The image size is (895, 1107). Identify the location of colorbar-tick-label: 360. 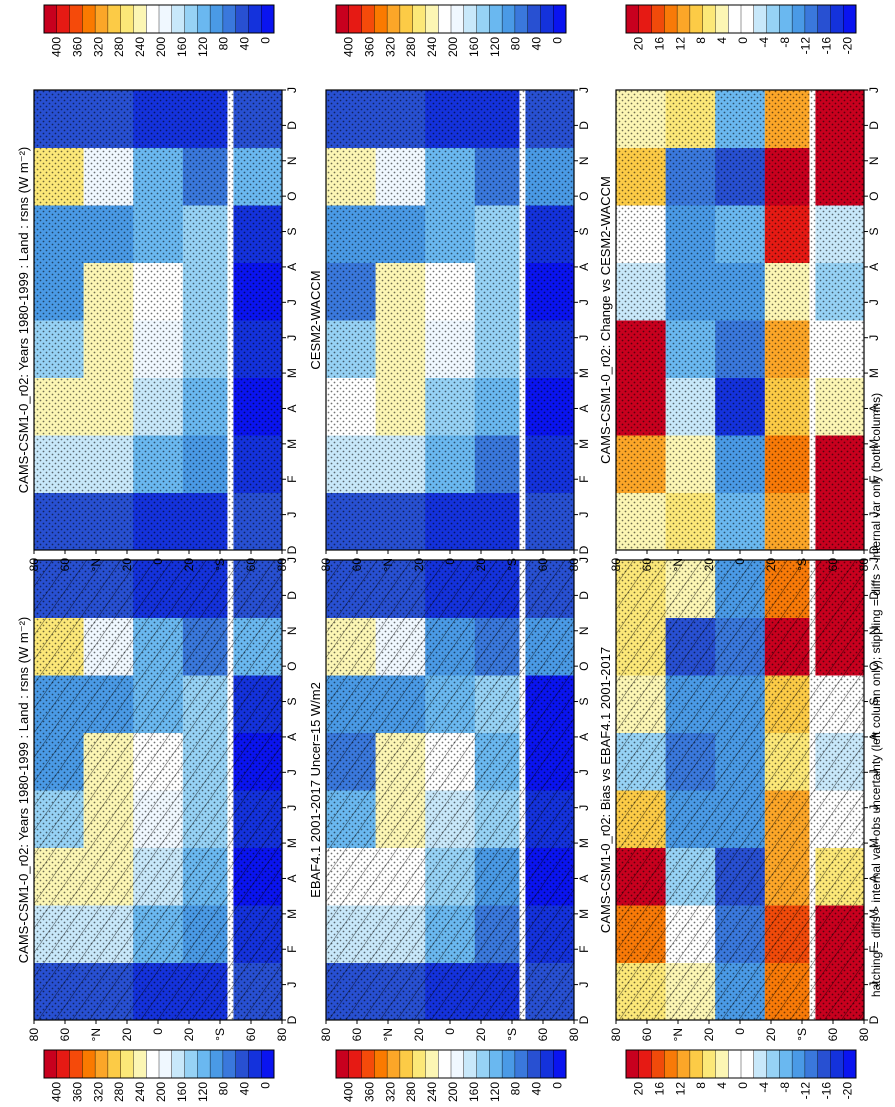
(369, 47).